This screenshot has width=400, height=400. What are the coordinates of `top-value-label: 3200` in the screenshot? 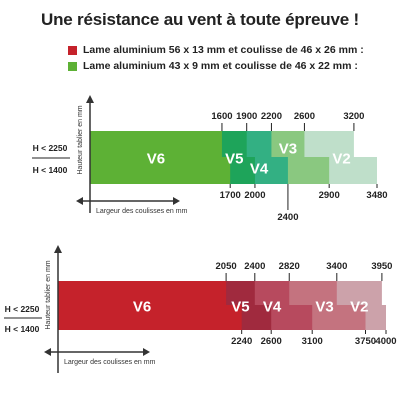 It's located at (353, 116).